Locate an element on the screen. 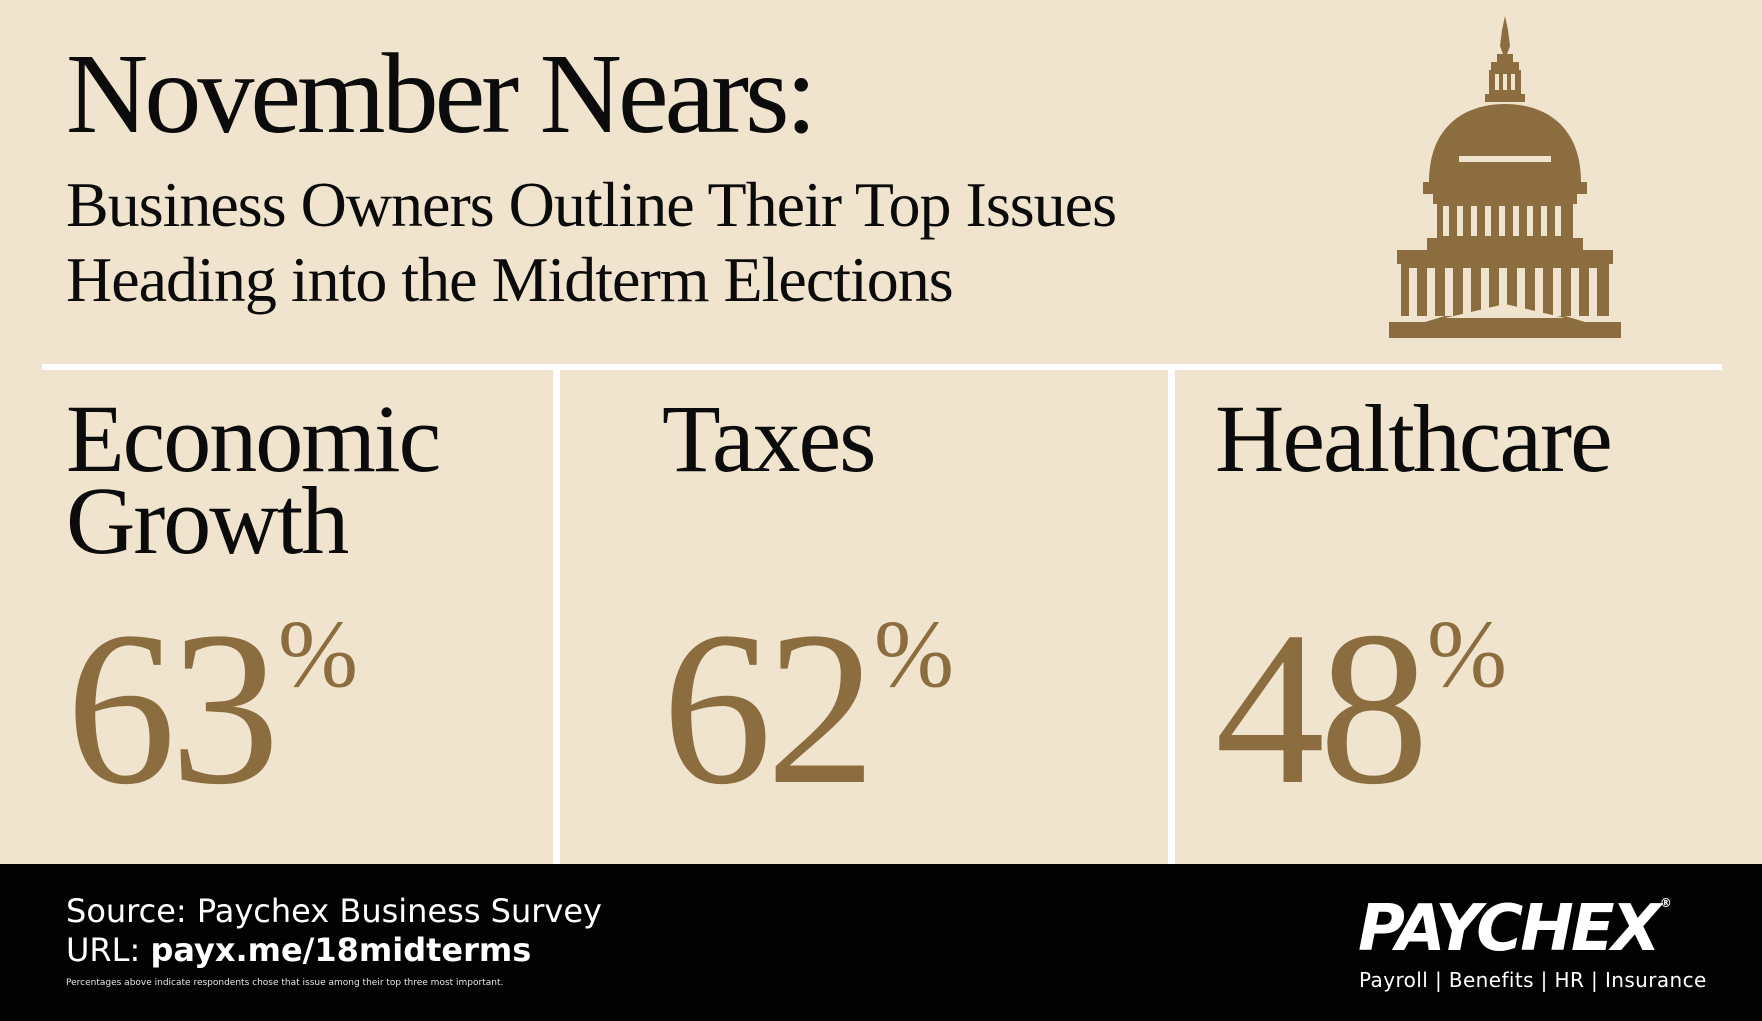  issue-name: Economic Growth is located at coordinates (306, 479).